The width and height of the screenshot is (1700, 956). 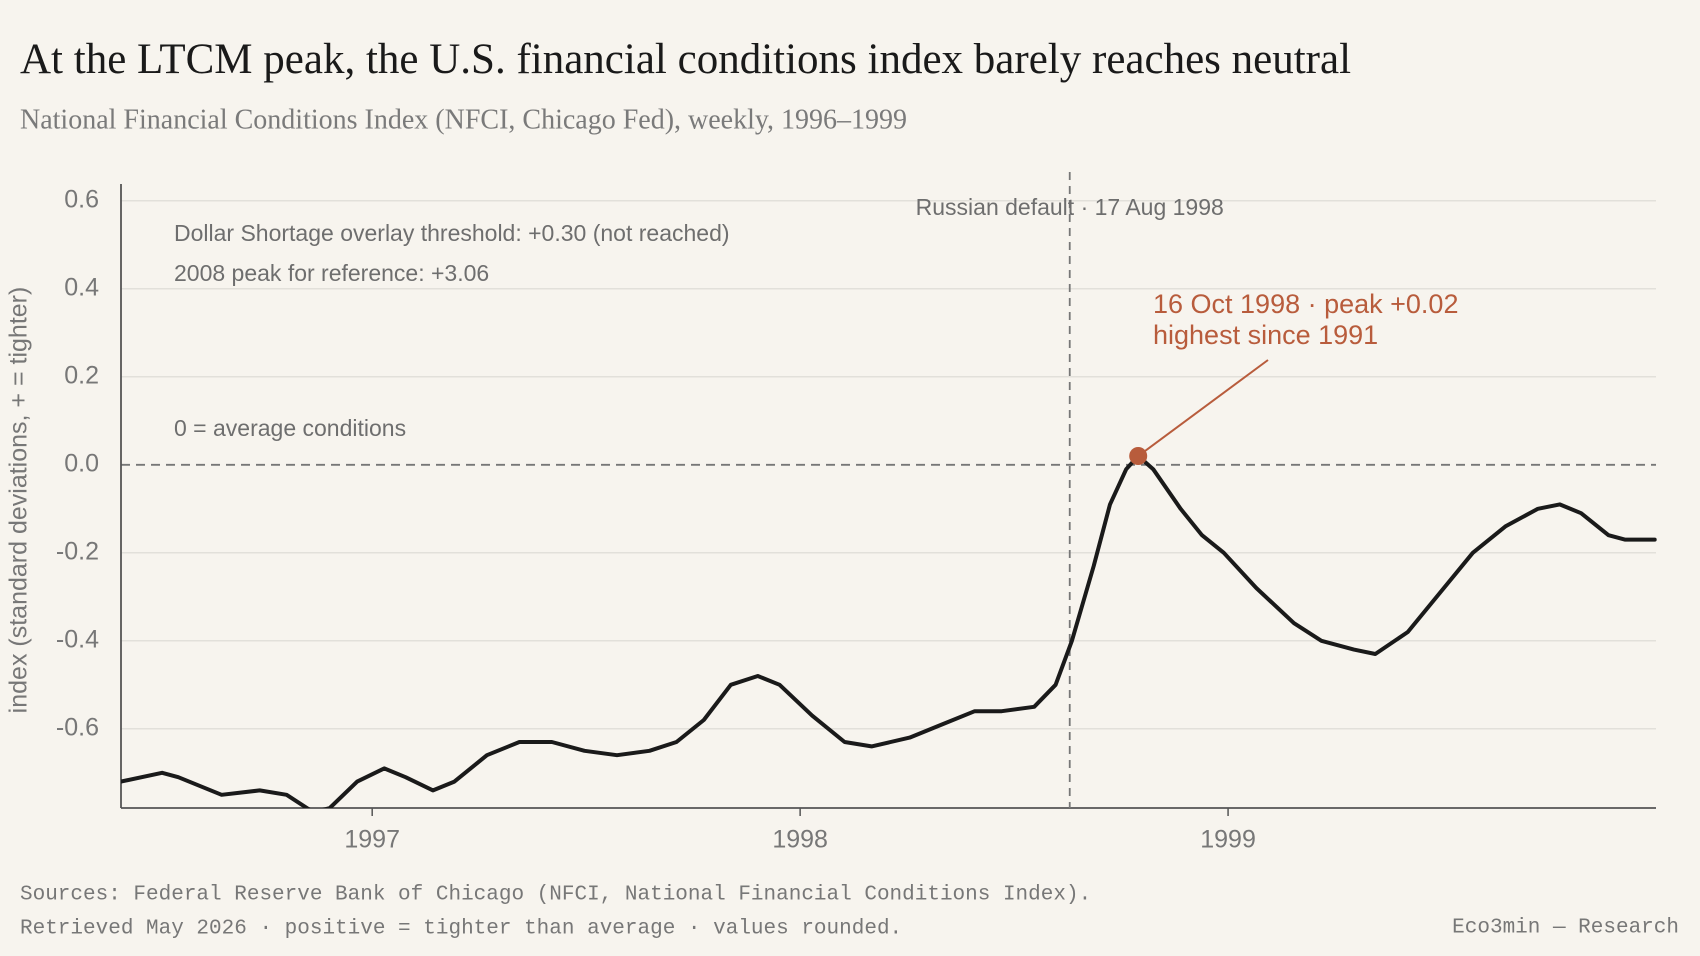 I want to click on event-label: Russian default · 17 Aug 1998, so click(x=1070, y=207).